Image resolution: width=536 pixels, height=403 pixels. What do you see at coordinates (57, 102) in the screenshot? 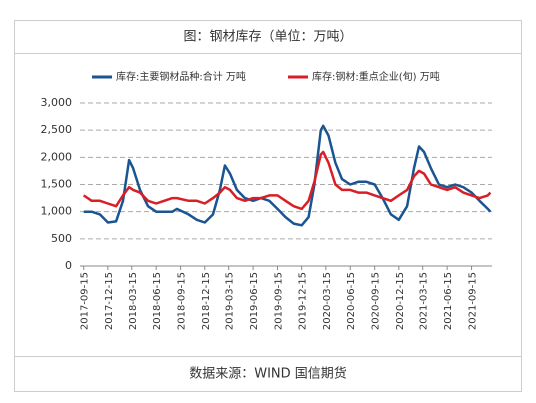
I see `y-tick-label: 3,000` at bounding box center [57, 102].